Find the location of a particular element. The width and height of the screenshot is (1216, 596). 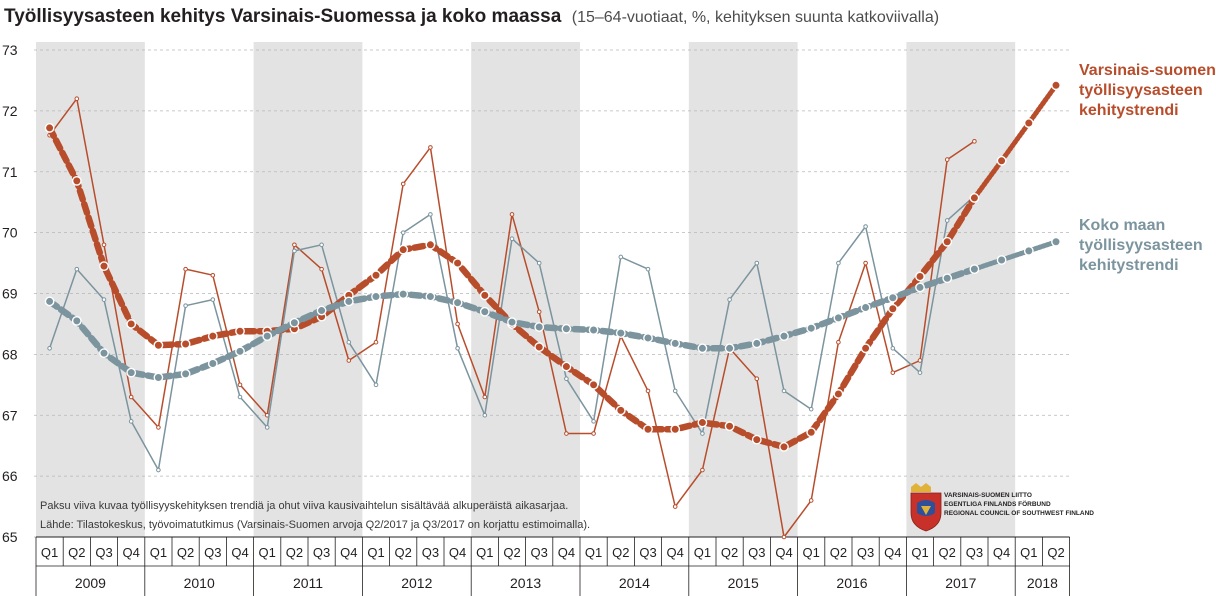

year-tick-label: 2010 is located at coordinates (199, 583).